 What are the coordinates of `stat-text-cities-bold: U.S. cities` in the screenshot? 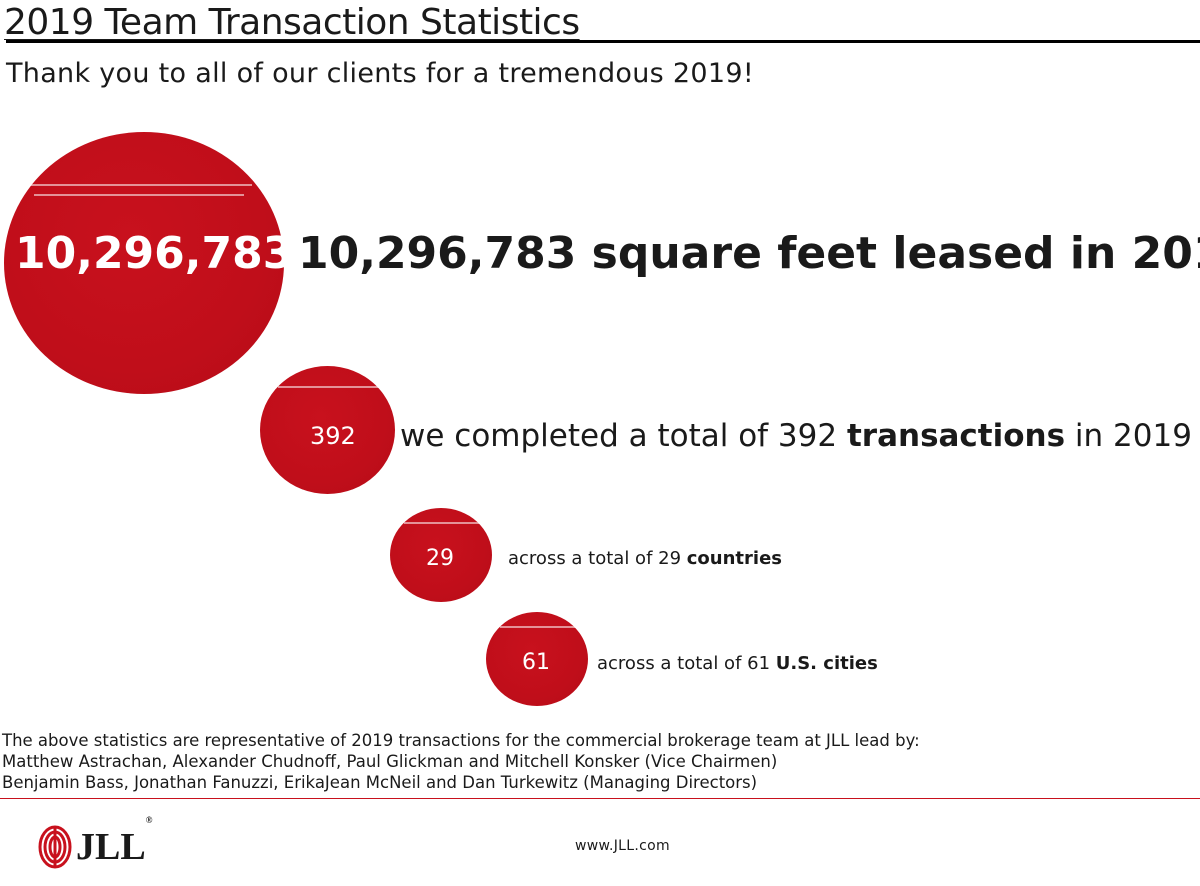 It's located at (826, 663).